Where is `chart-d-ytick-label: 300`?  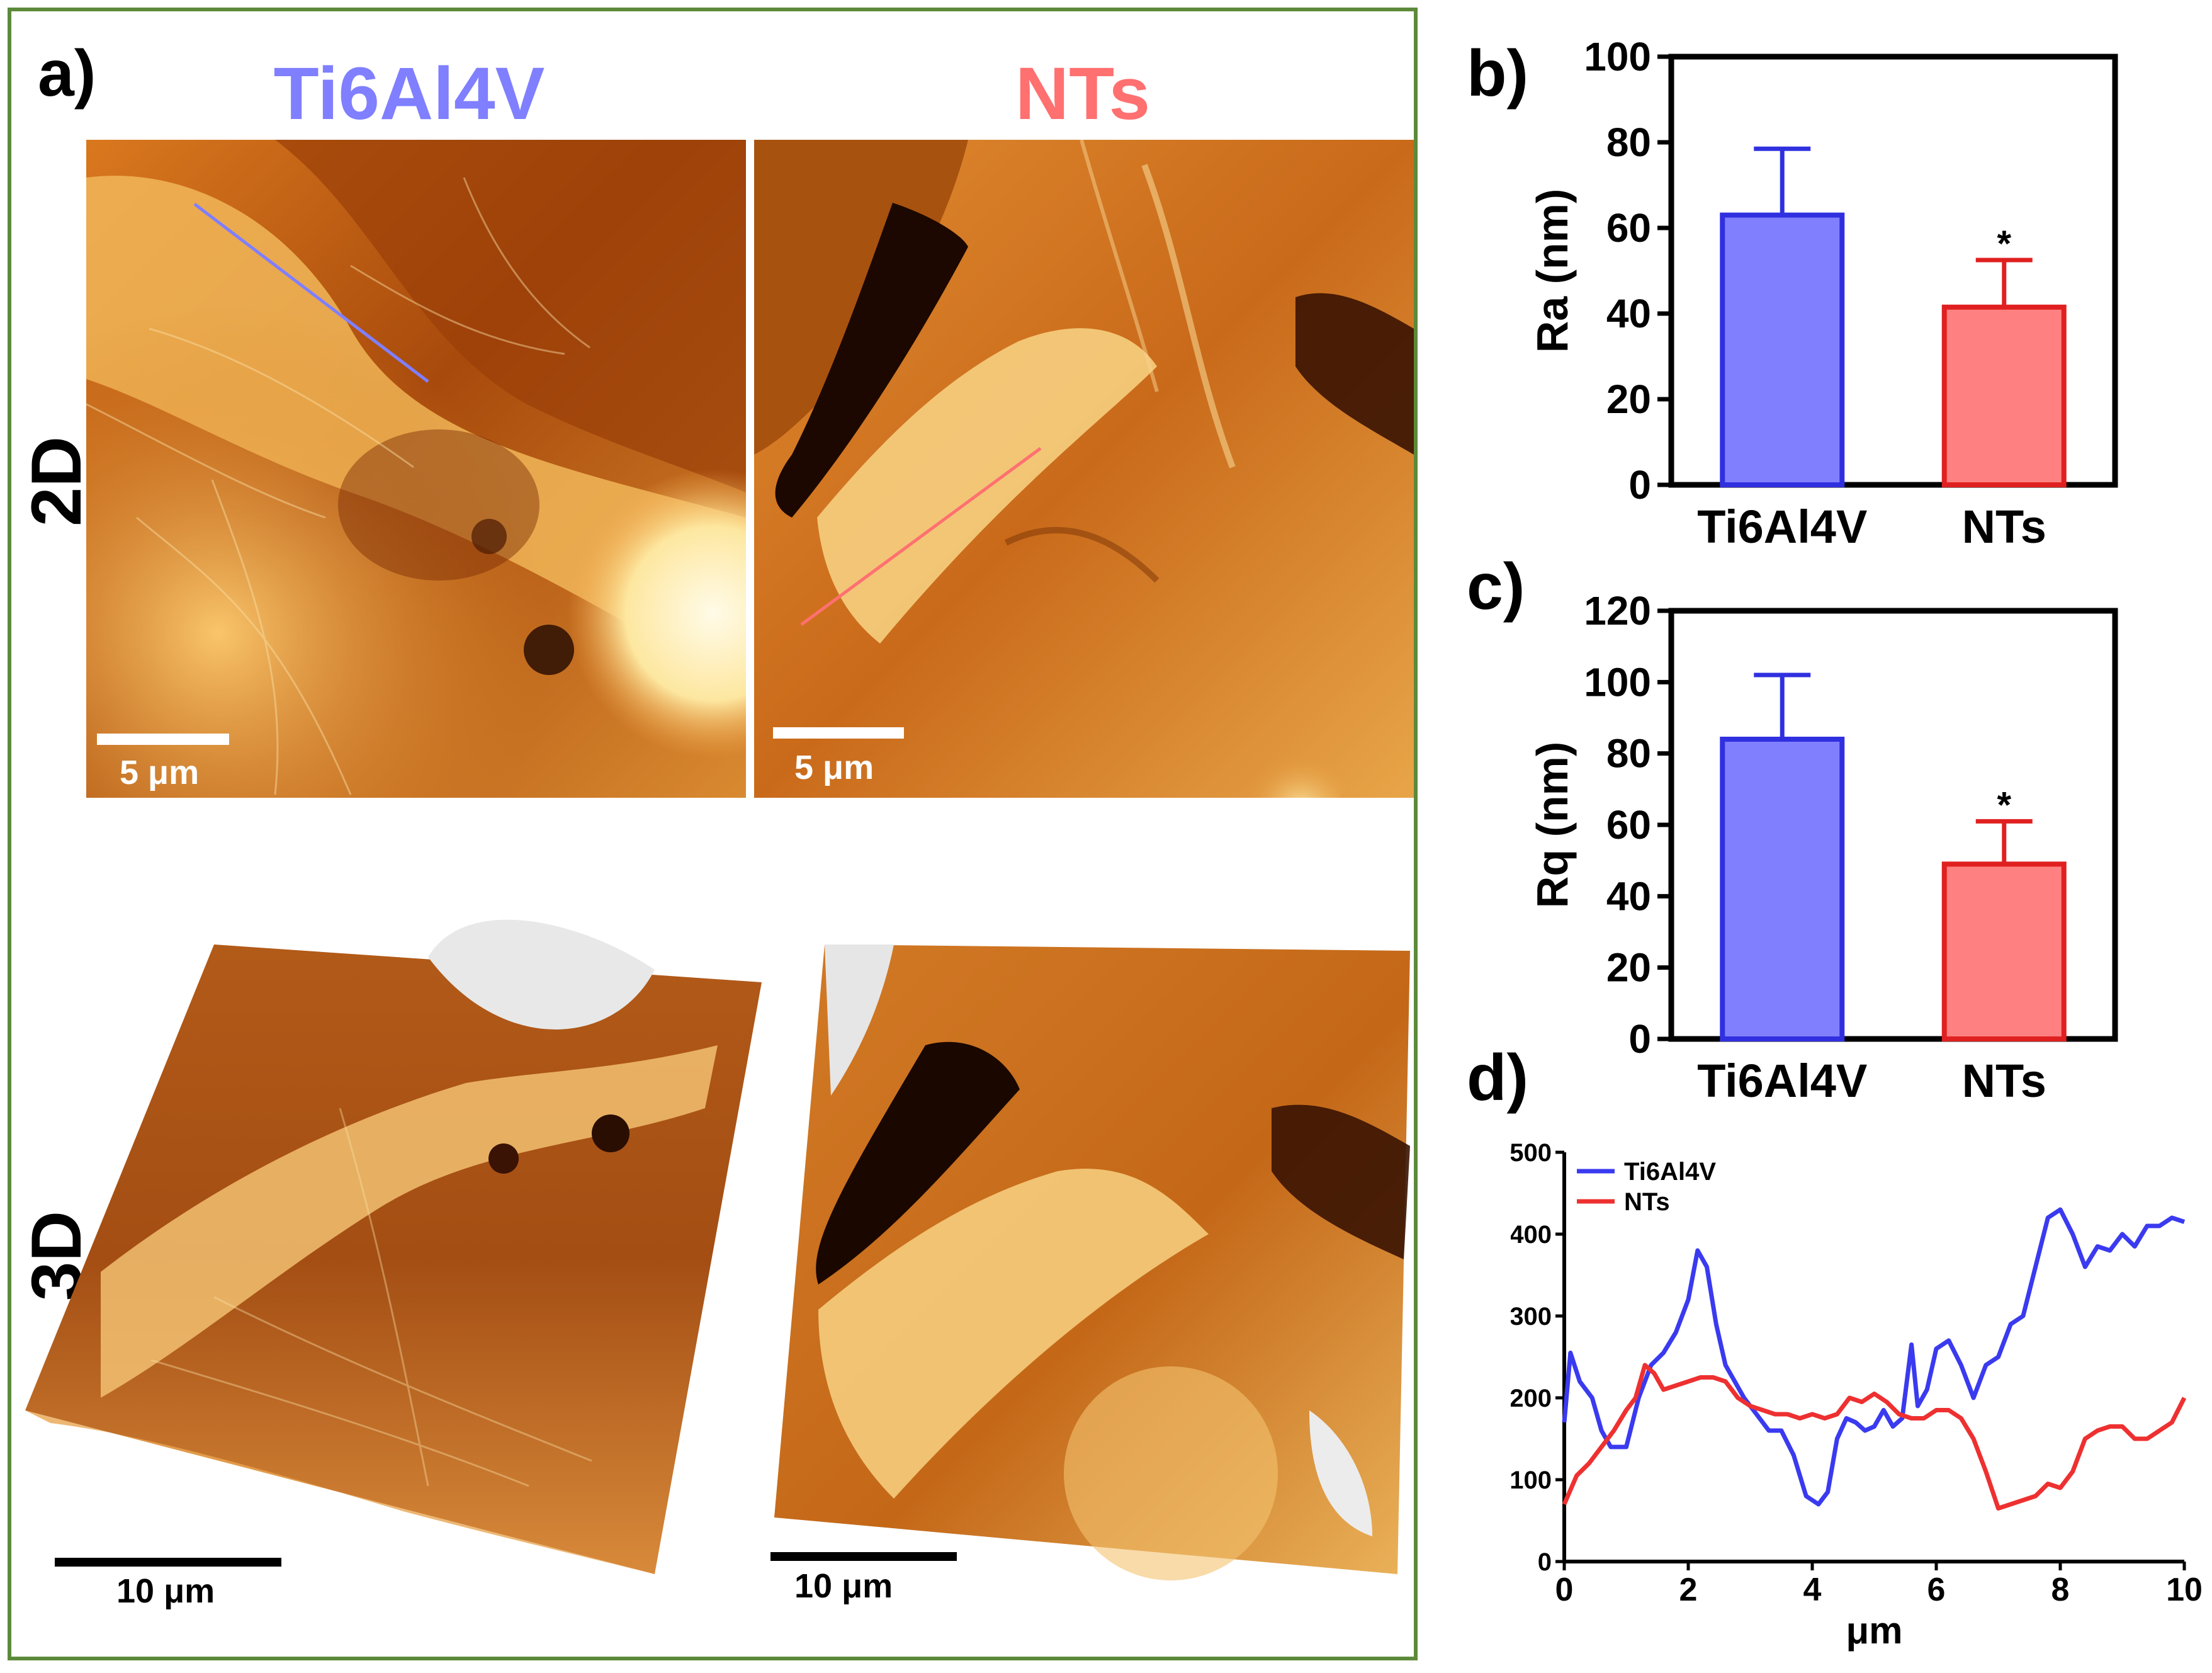
chart-d-ytick-label: 300 is located at coordinates (1531, 1316).